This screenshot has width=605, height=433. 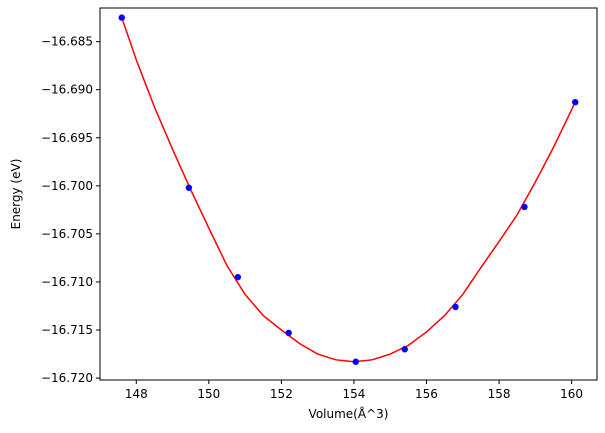 What do you see at coordinates (136, 394) in the screenshot?
I see `x-tick-label: 148` at bounding box center [136, 394].